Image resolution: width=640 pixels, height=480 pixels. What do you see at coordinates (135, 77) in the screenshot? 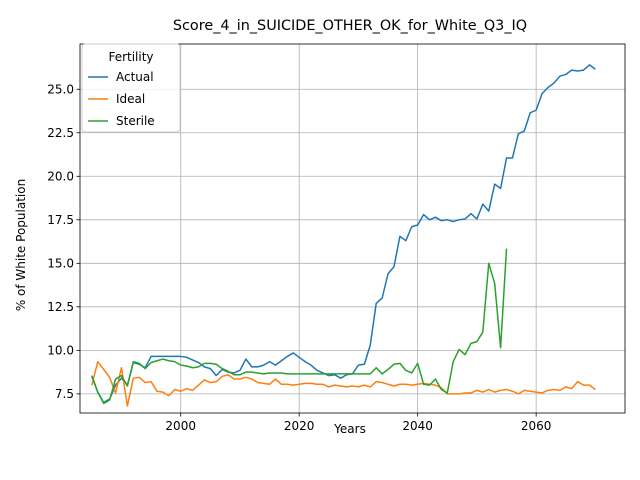
I see `legend-label-actual: Actual` at bounding box center [135, 77].